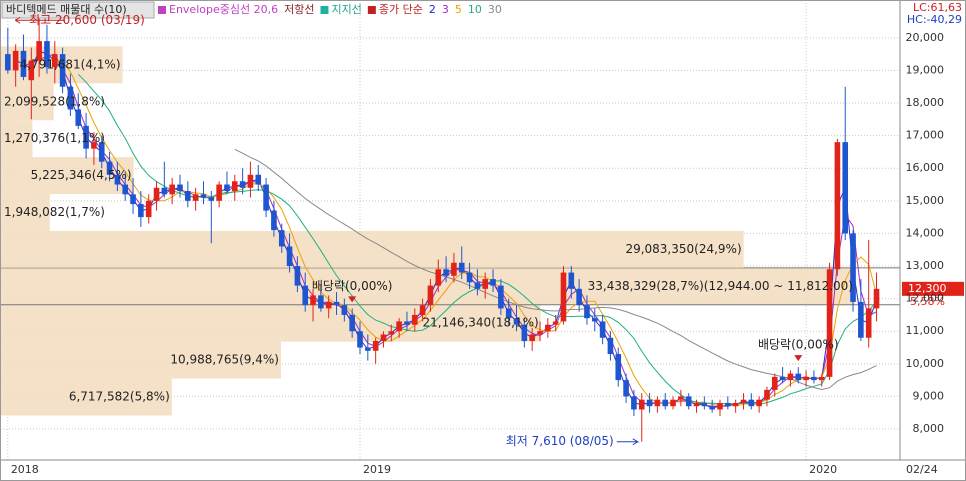 This screenshot has width=966, height=481. I want to click on y-tick-label: 9,000, so click(929, 395).